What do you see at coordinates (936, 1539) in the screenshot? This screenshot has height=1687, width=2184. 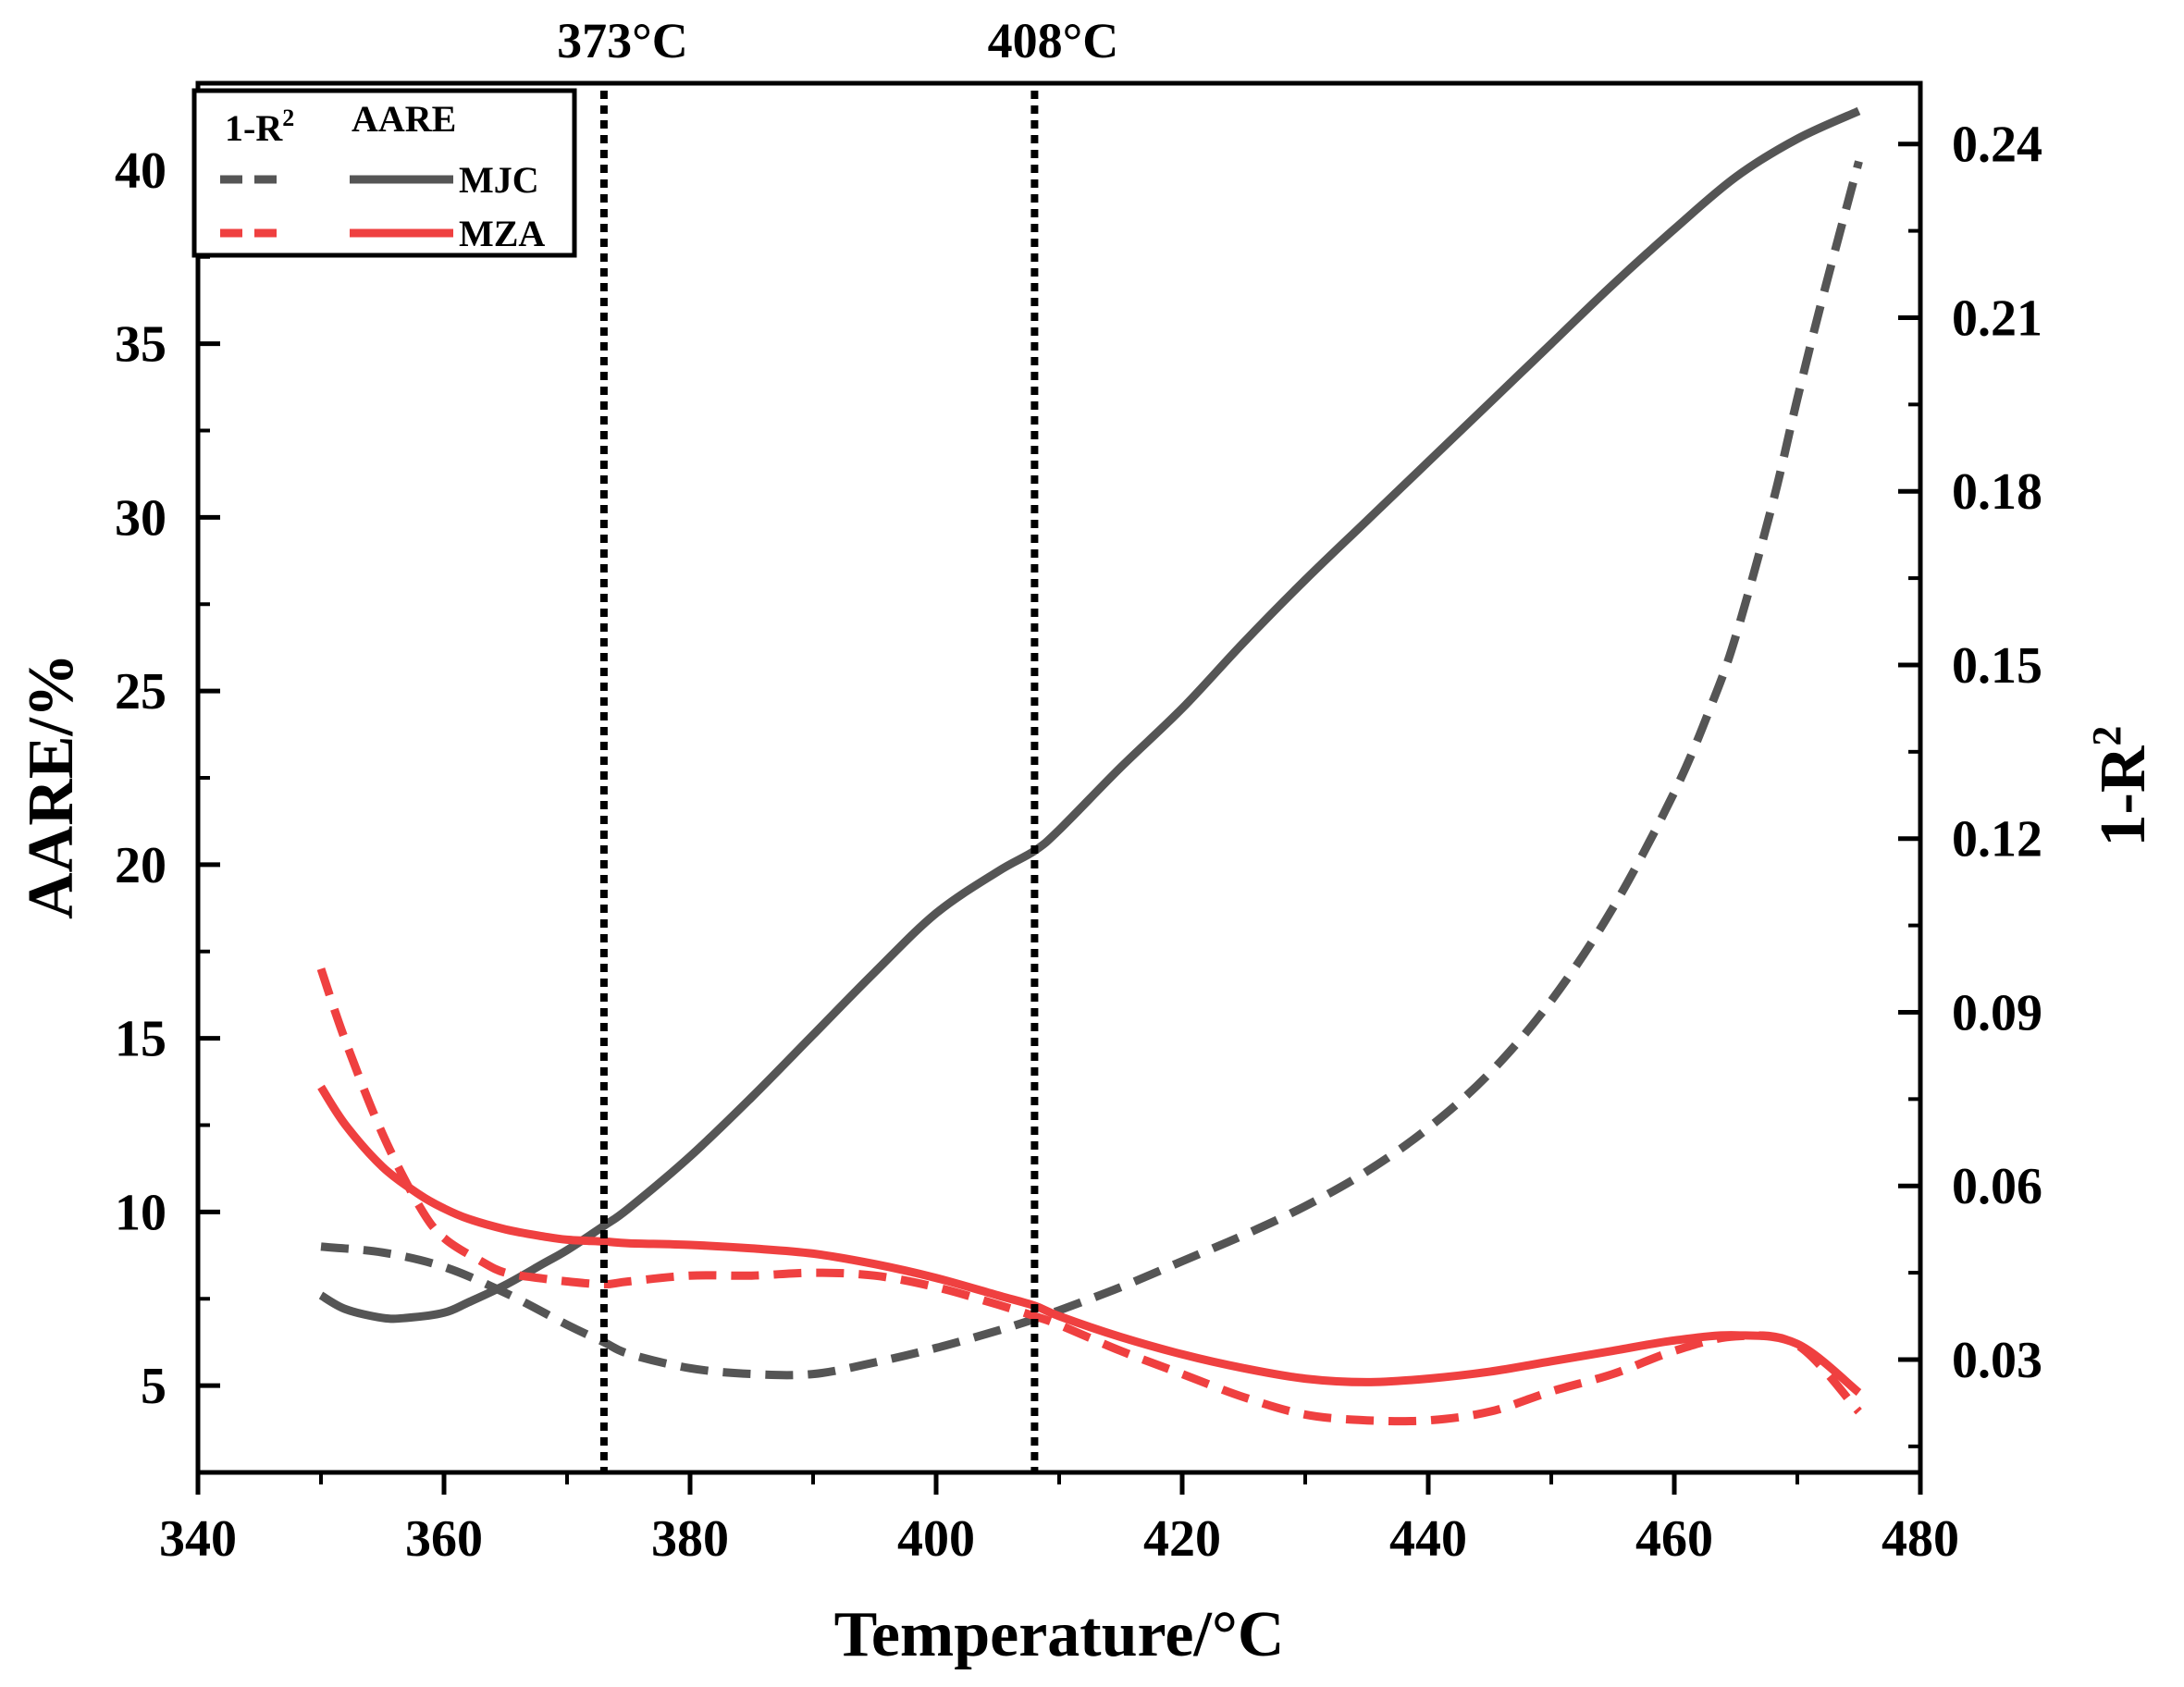 I see `x-tick-label-400: 400` at bounding box center [936, 1539].